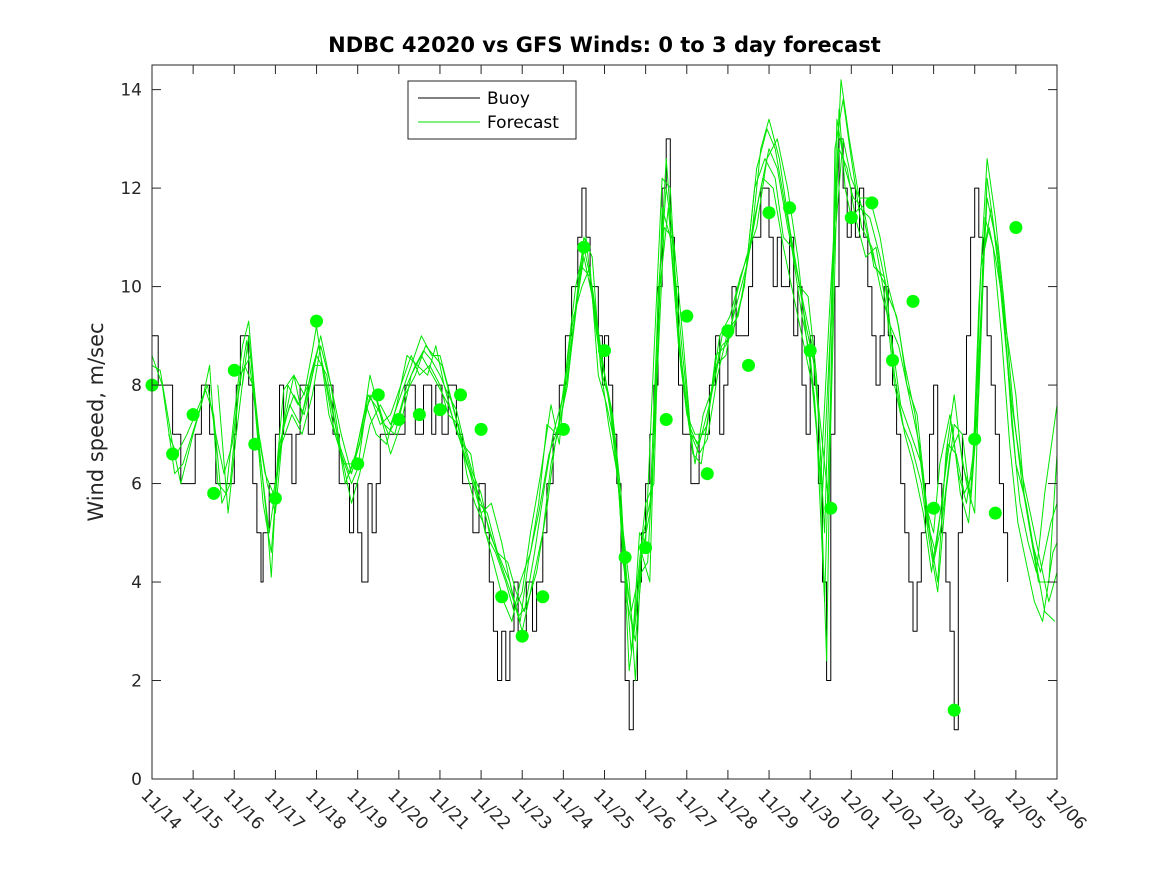  I want to click on legend-buoy-label: Buoy, so click(508, 99).